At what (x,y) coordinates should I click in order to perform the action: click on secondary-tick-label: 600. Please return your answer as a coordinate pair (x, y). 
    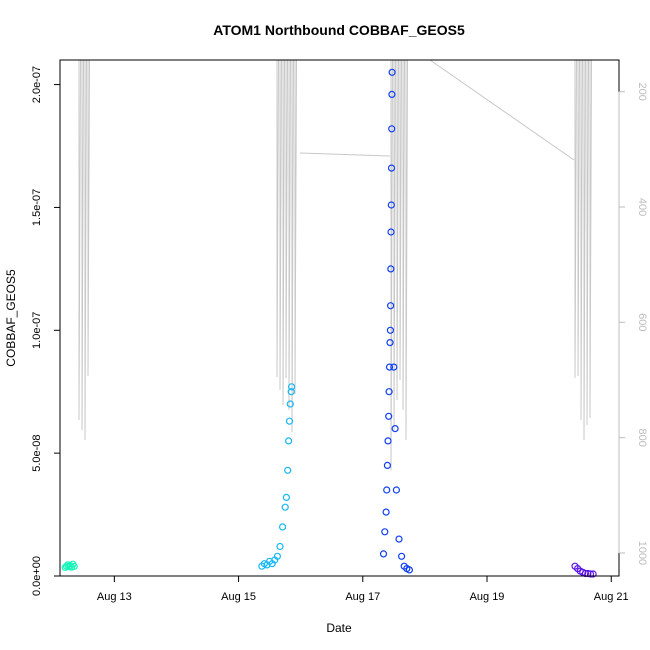
    Looking at the image, I should click on (642, 322).